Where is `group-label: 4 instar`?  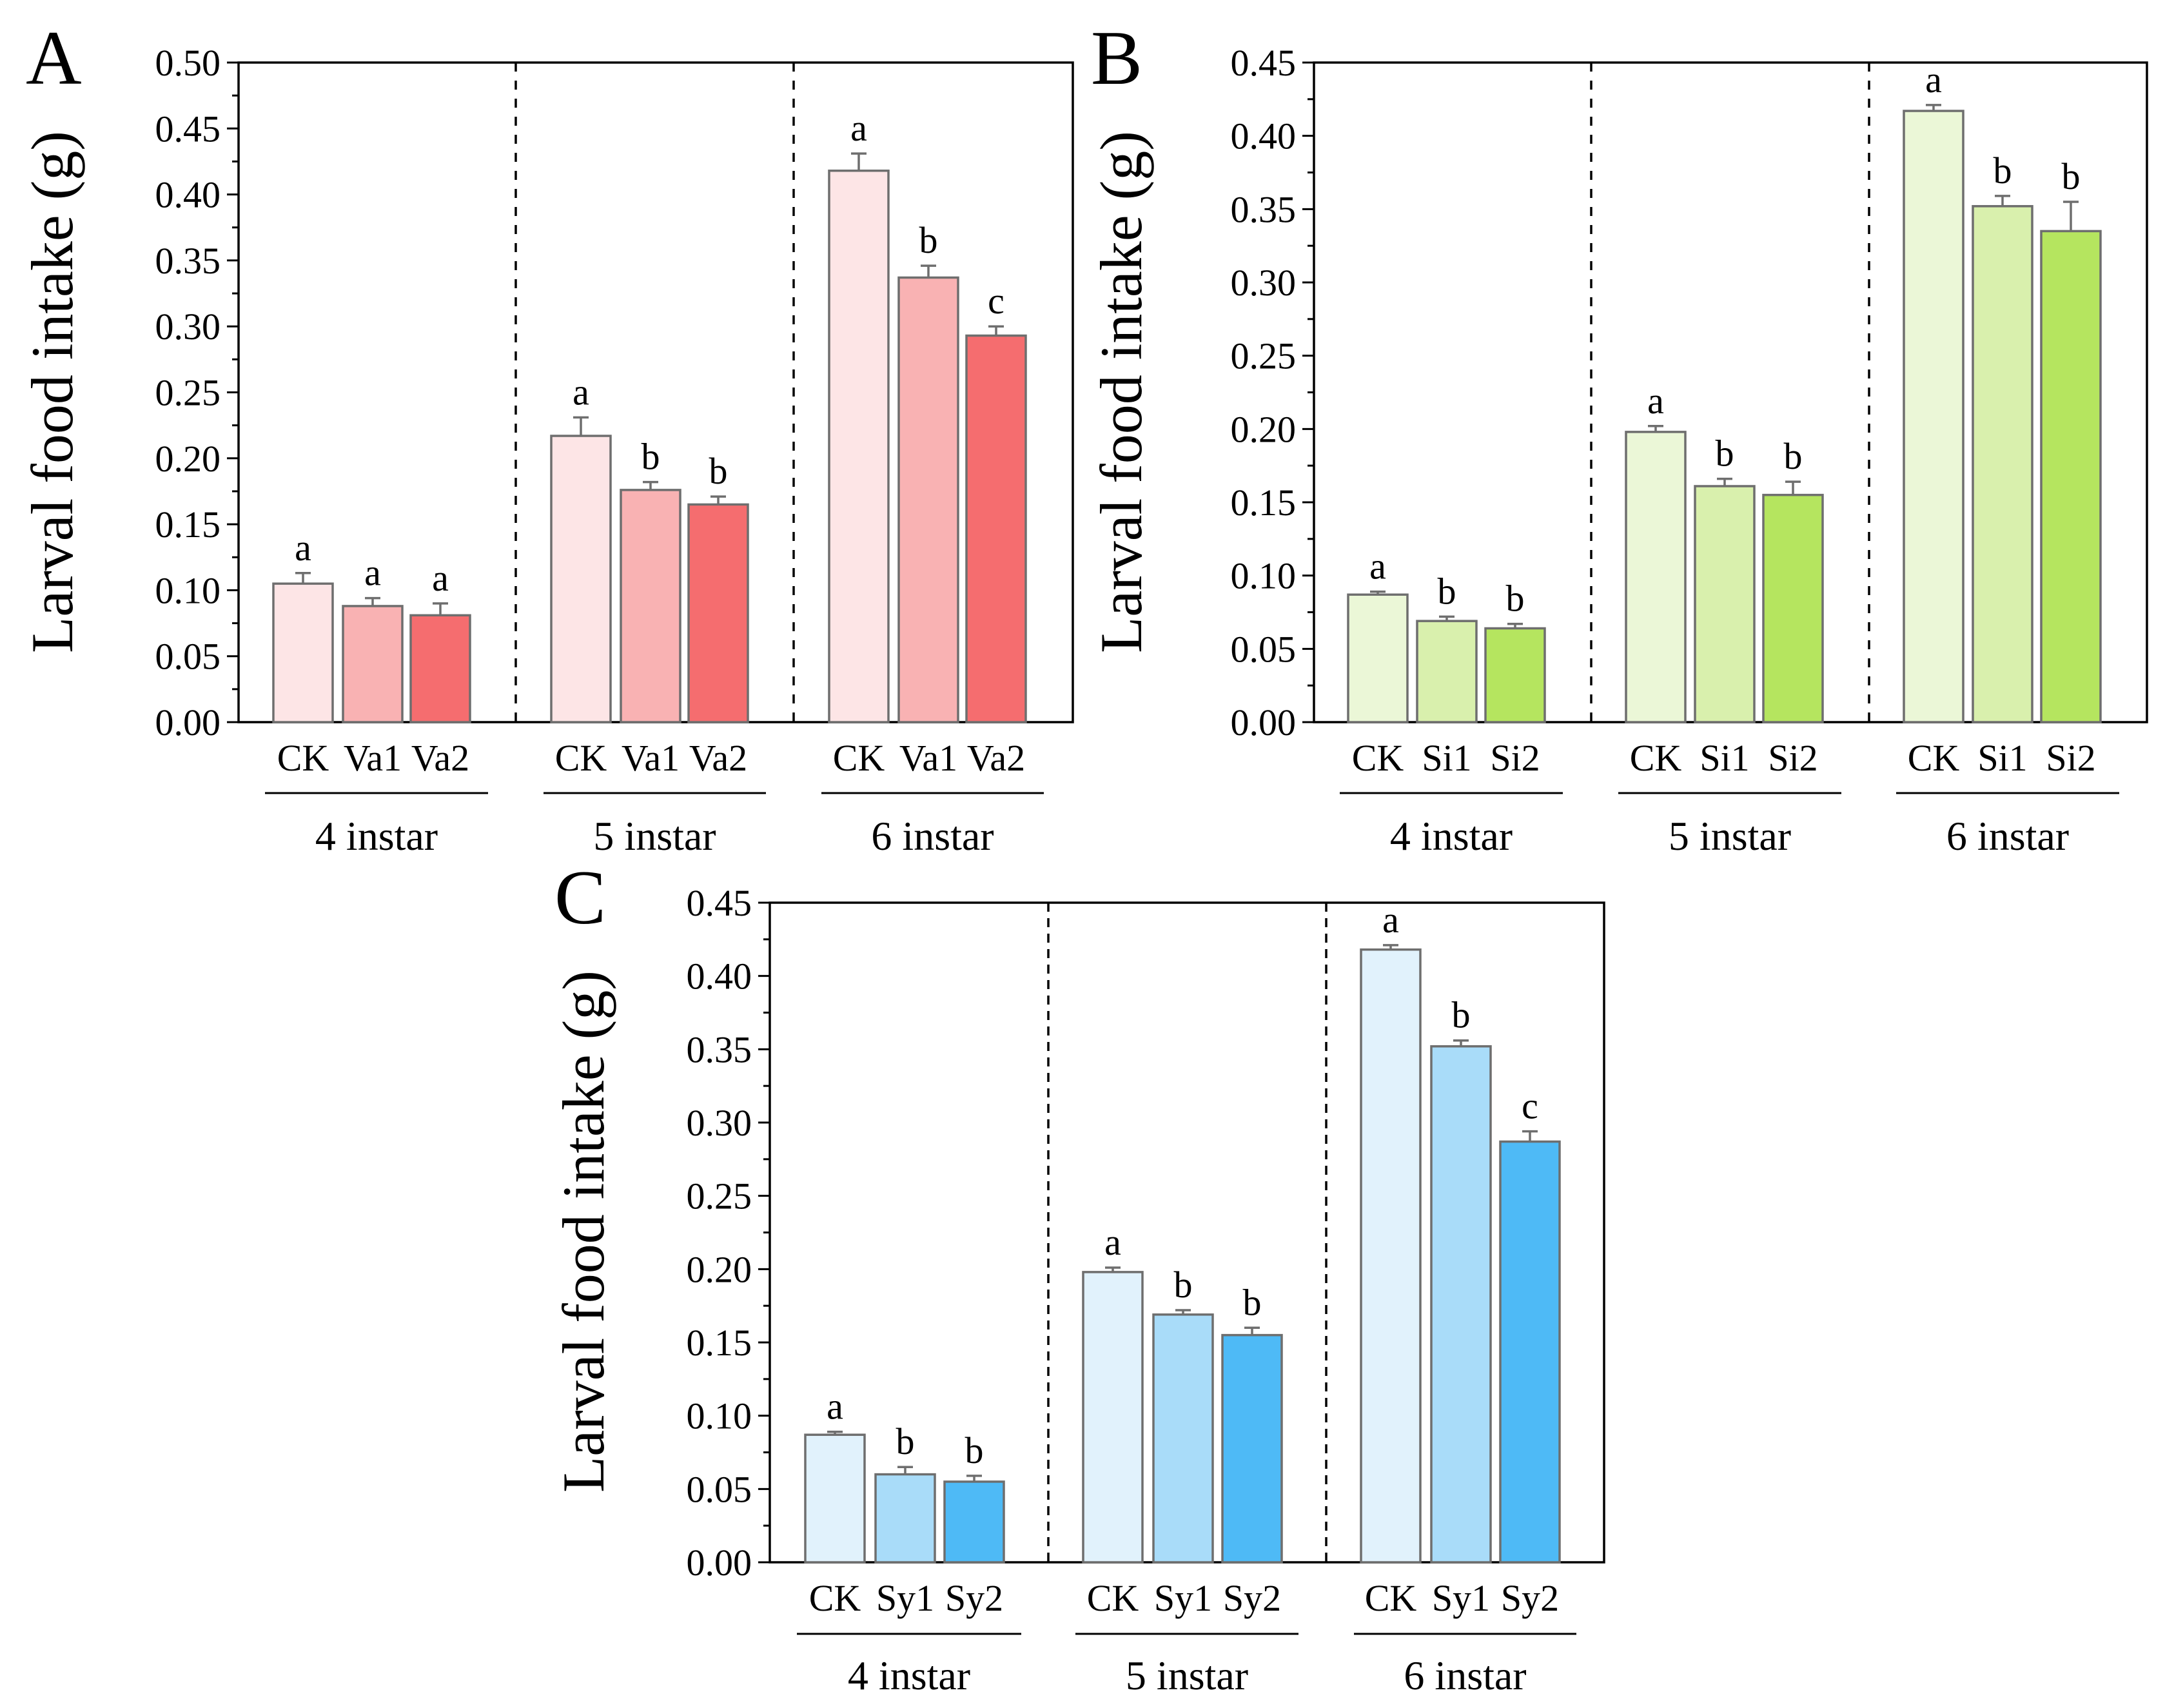 group-label: 4 instar is located at coordinates (909, 1676).